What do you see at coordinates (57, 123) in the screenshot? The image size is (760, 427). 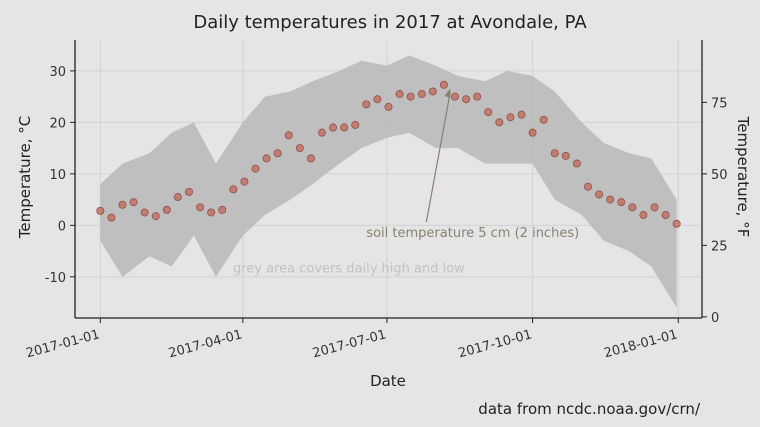 I see `y-tick-label-left: 20` at bounding box center [57, 123].